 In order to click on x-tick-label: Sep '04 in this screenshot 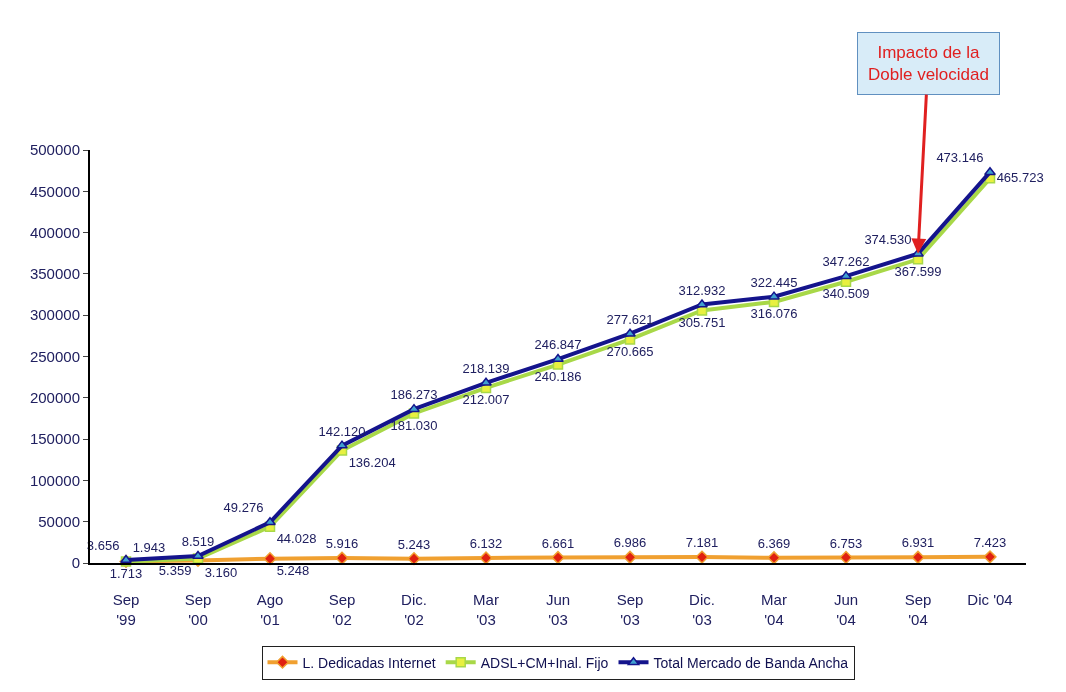, I will do `click(918, 609)`.